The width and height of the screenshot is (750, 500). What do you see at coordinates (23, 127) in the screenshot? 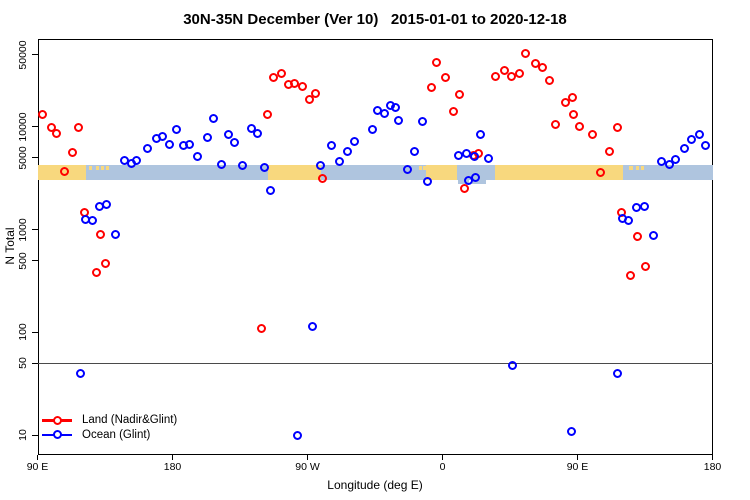
I see `y-tick-label: 10000` at bounding box center [23, 127].